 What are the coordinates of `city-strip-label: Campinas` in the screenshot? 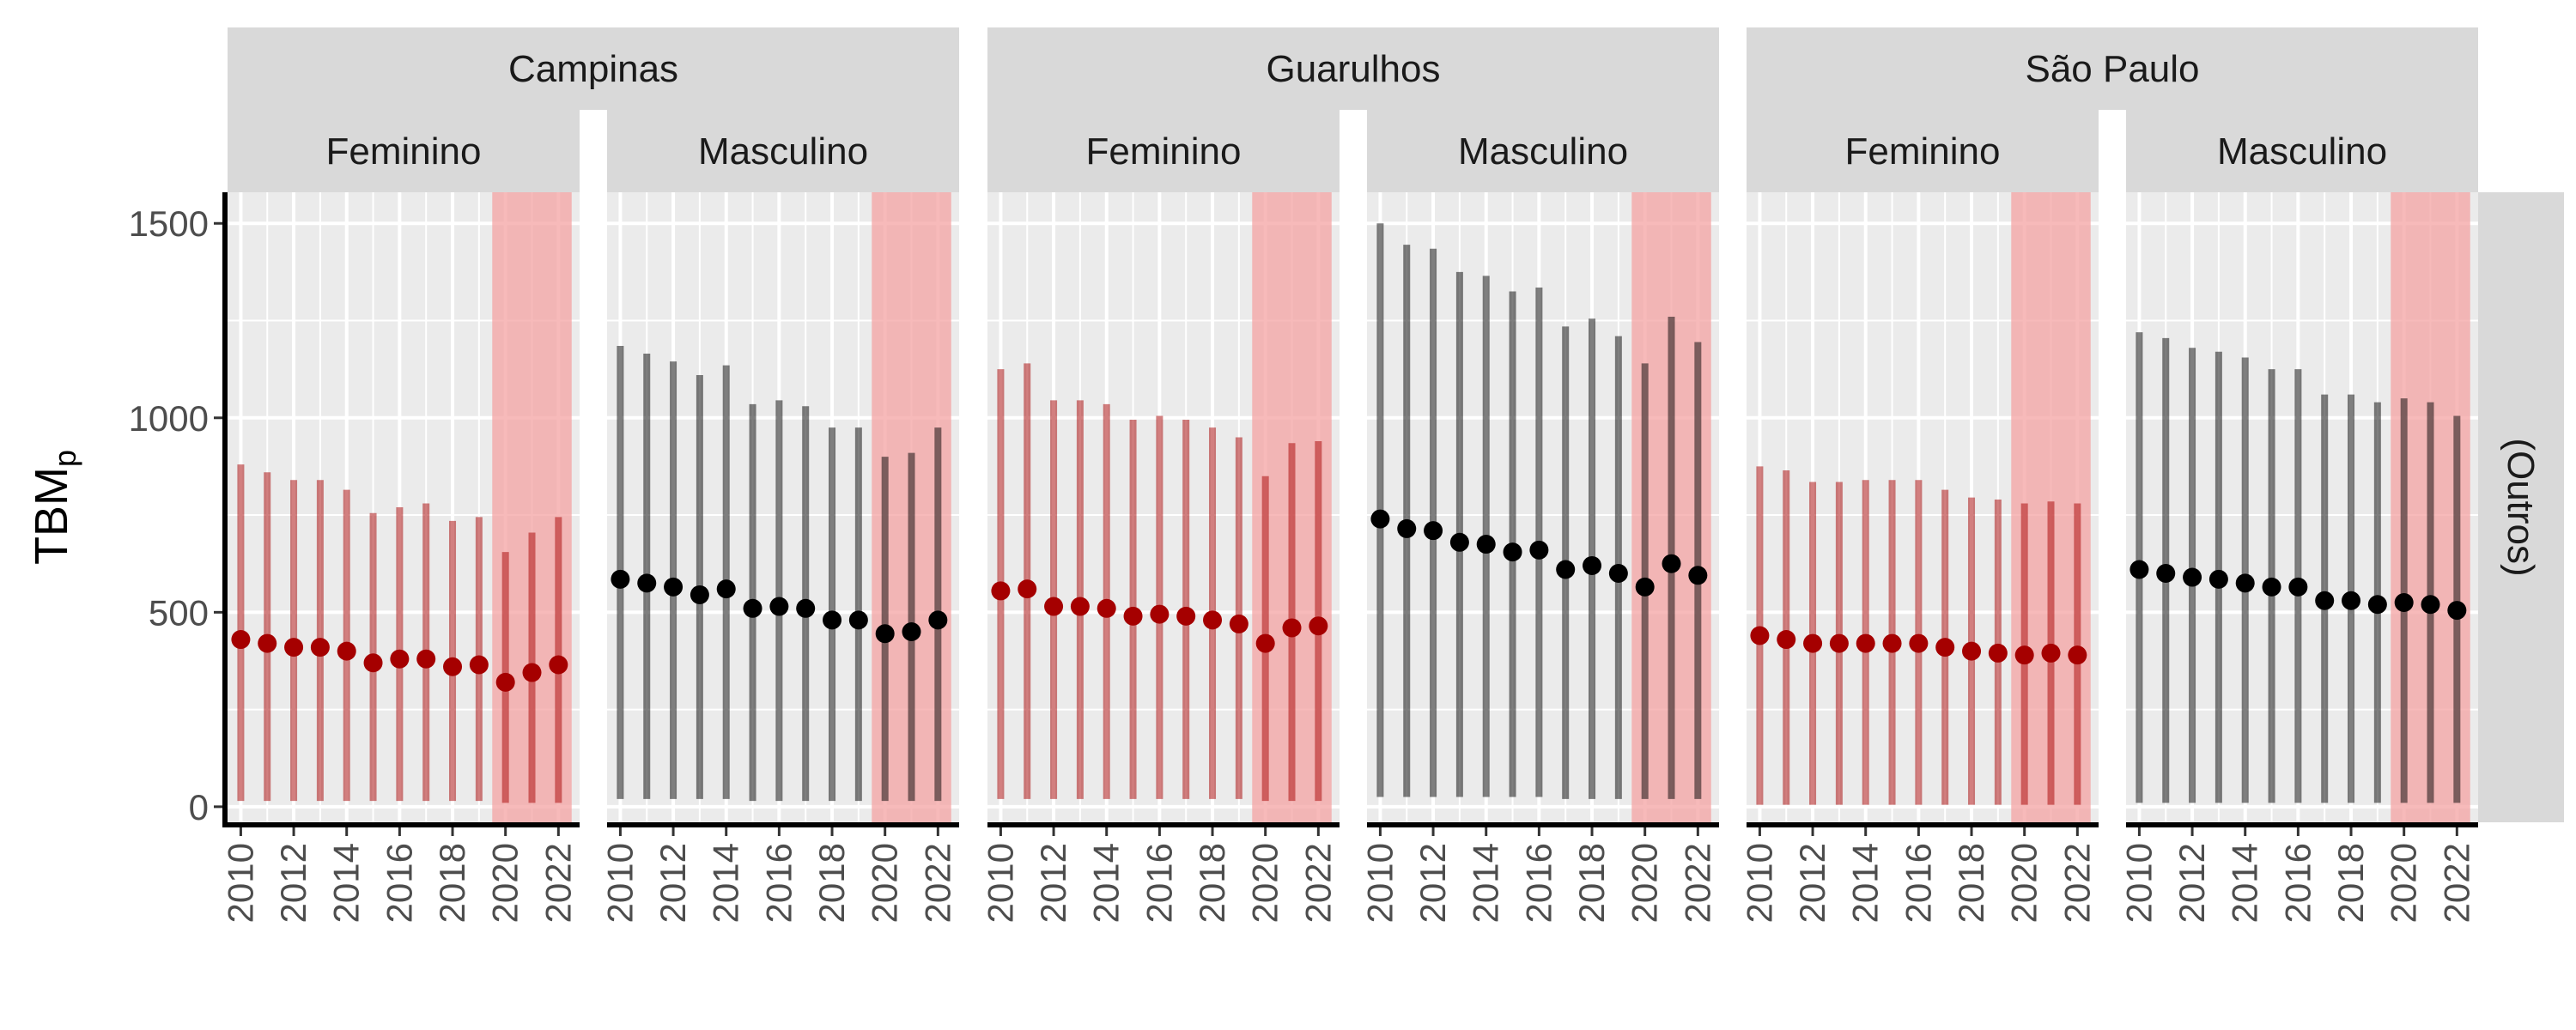 It's located at (593, 69).